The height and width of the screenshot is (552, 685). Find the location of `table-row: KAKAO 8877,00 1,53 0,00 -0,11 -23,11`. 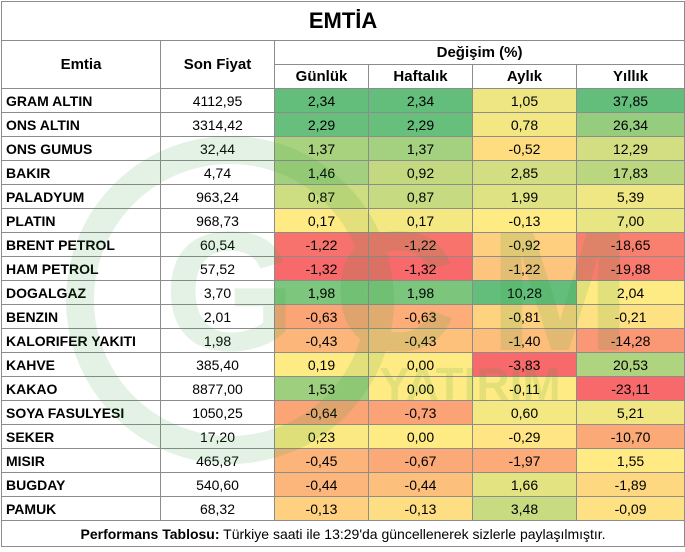

table-row: KAKAO 8877,00 1,53 0,00 -0,11 -23,11 is located at coordinates (343, 388).